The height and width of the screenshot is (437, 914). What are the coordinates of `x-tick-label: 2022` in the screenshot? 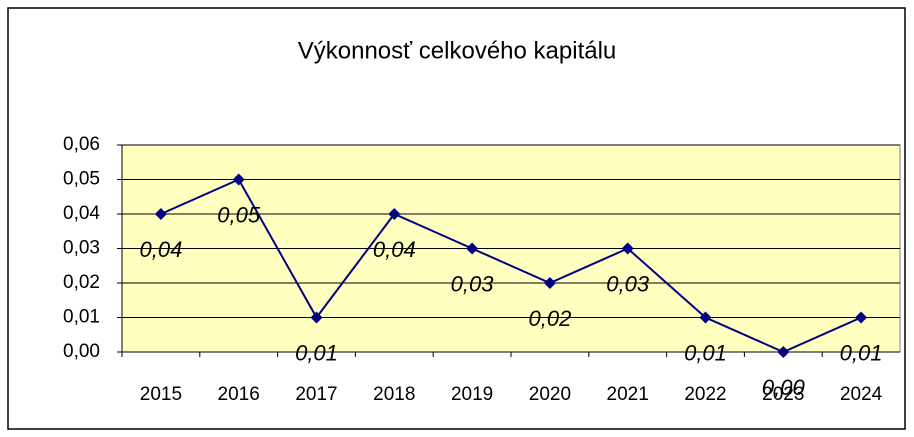 It's located at (705, 394).